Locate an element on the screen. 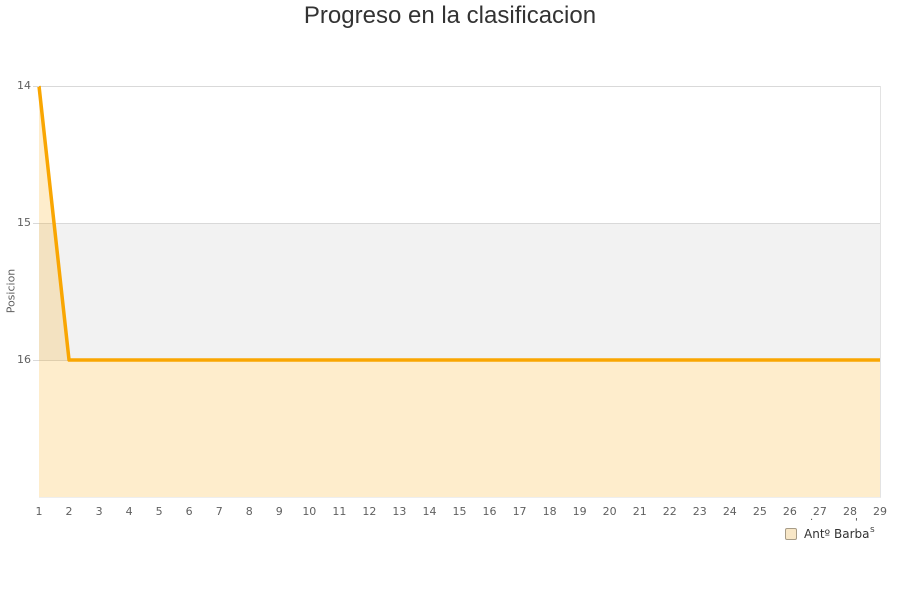  x-axis-tick-label: 23 is located at coordinates (699, 511).